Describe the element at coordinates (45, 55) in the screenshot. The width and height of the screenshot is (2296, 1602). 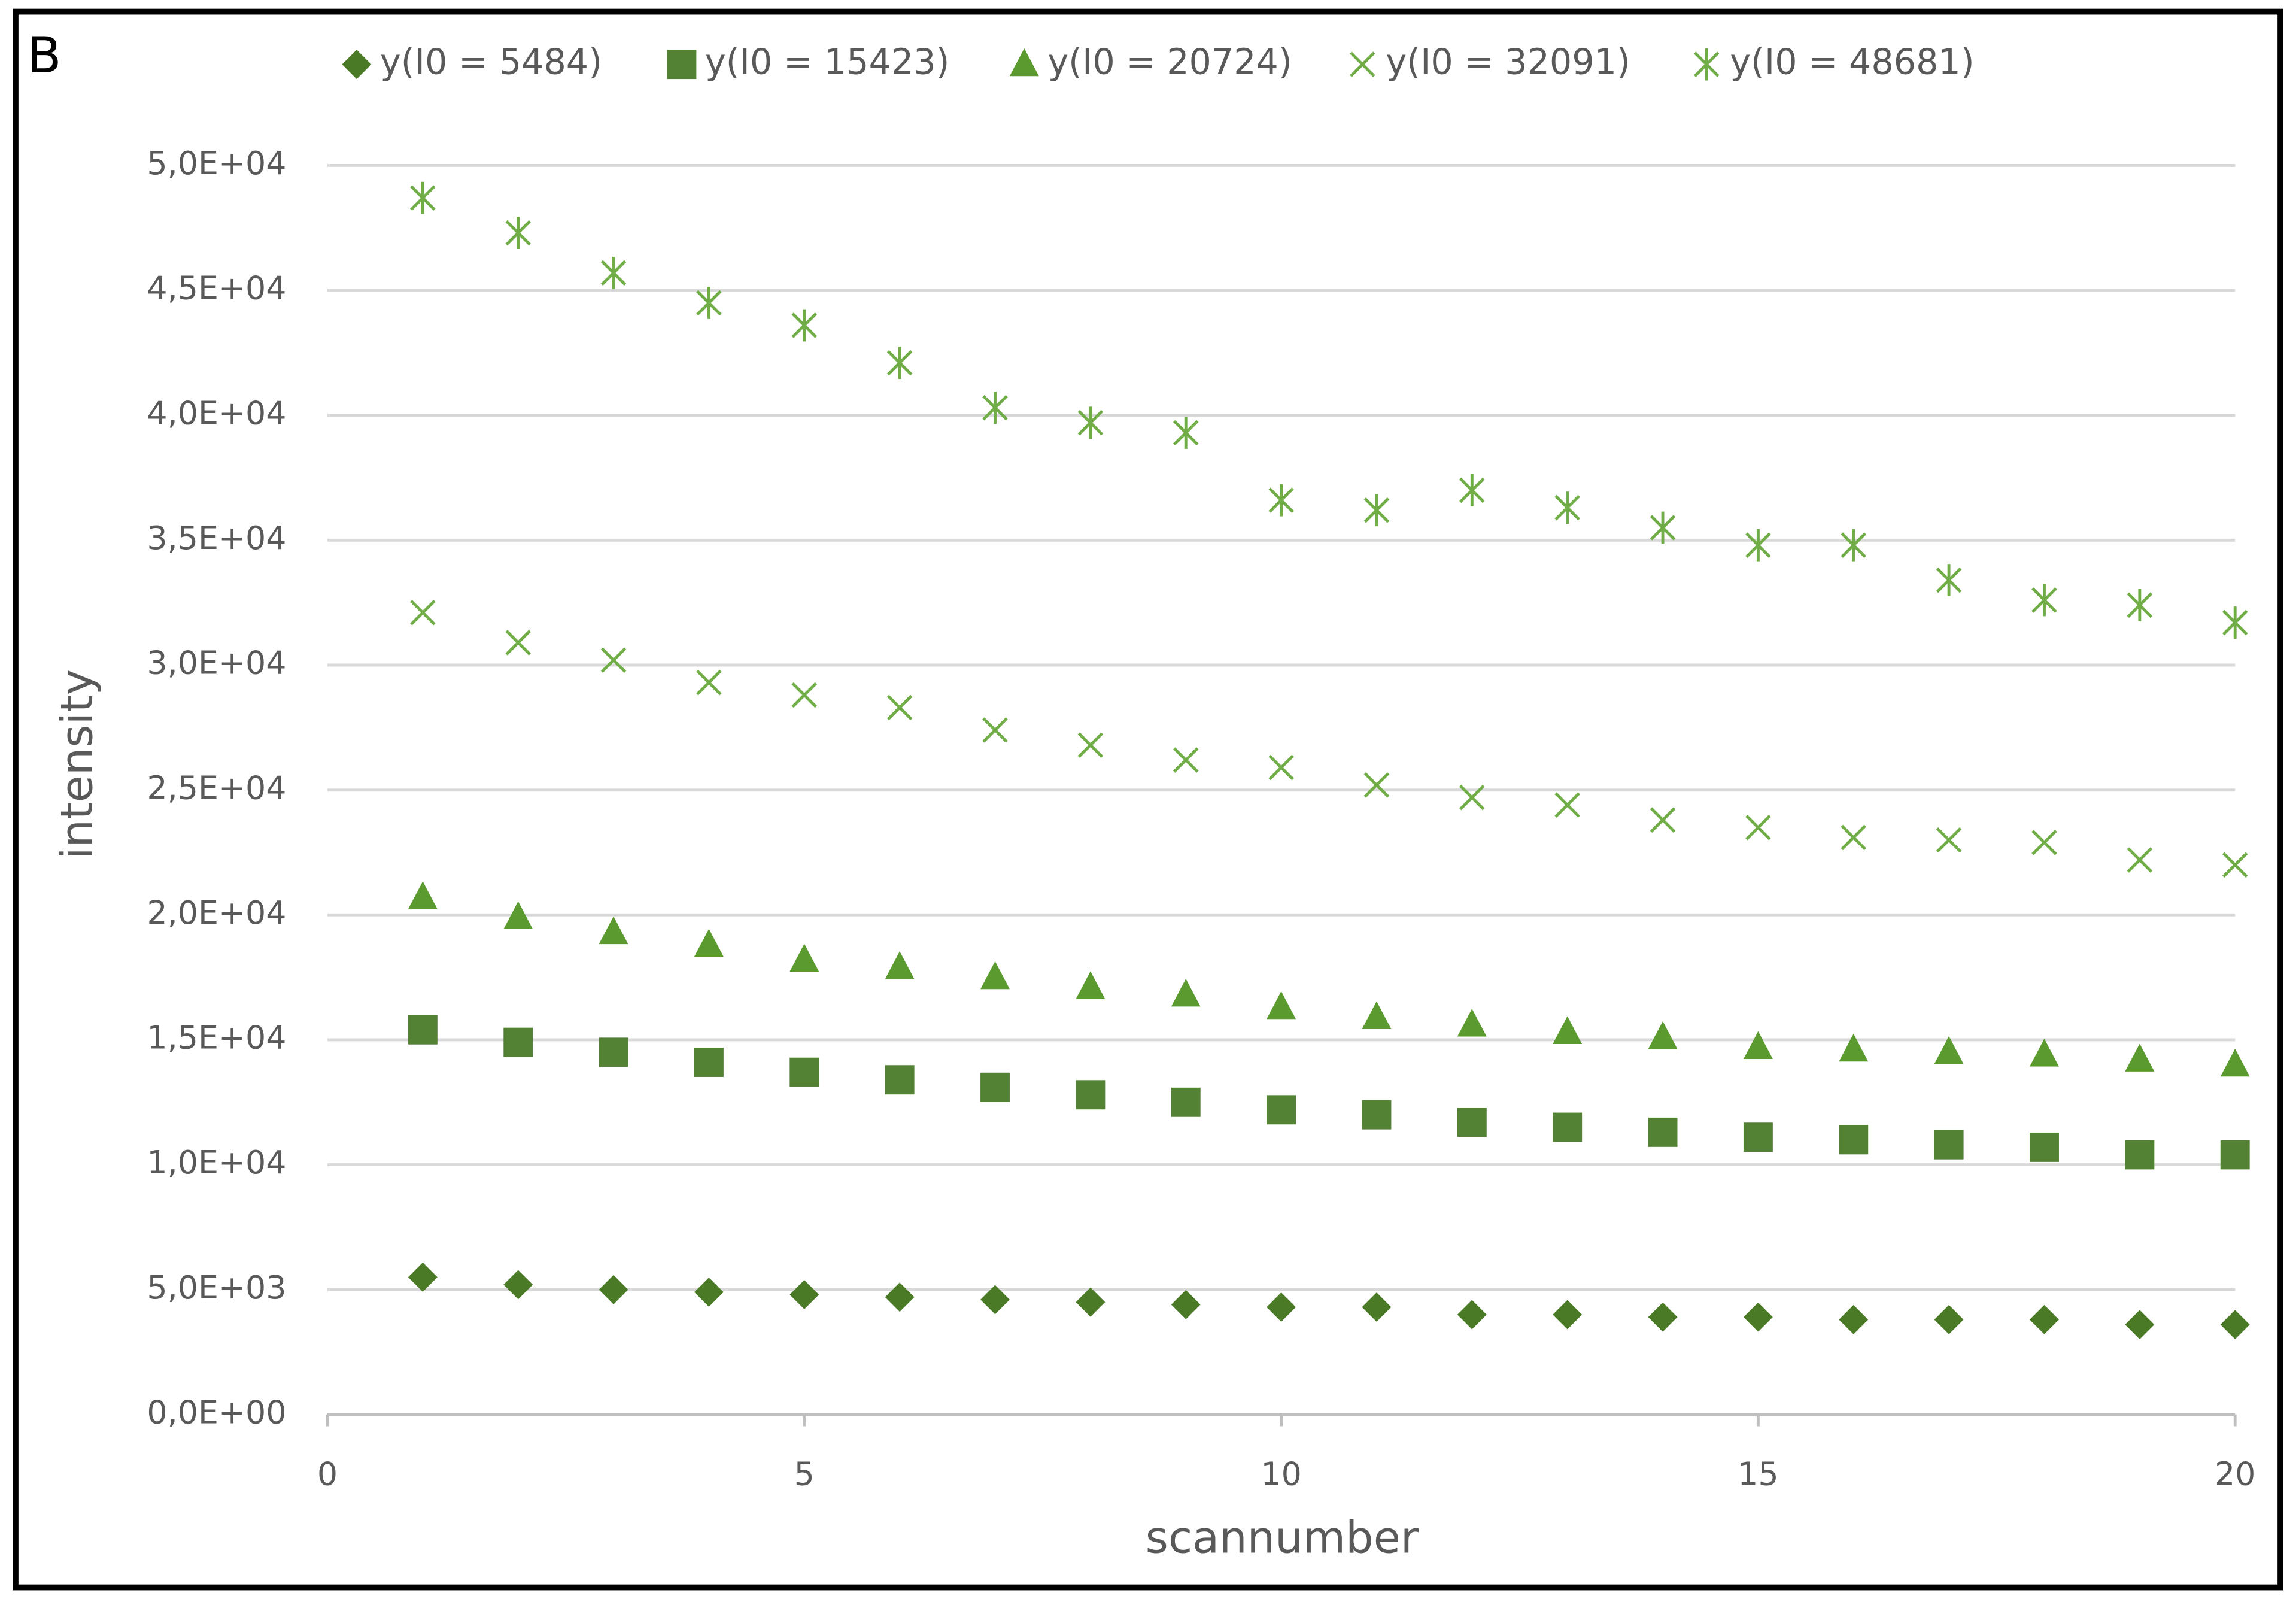
I see `panel-label: B` at that location.